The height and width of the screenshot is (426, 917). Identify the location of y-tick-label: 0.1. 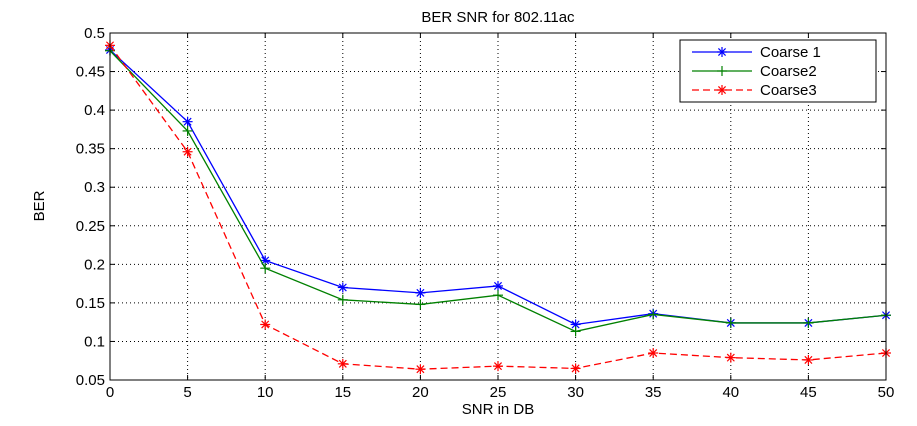
(94, 341).